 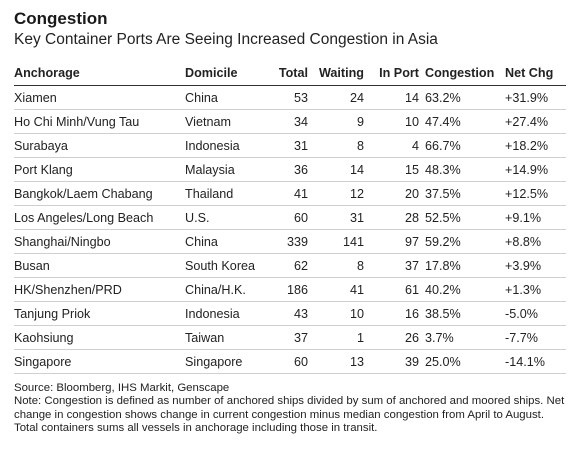 I want to click on table-row: Surabaya Indonesia 31 8 4 66.7% +18.2%, so click(x=290, y=145).